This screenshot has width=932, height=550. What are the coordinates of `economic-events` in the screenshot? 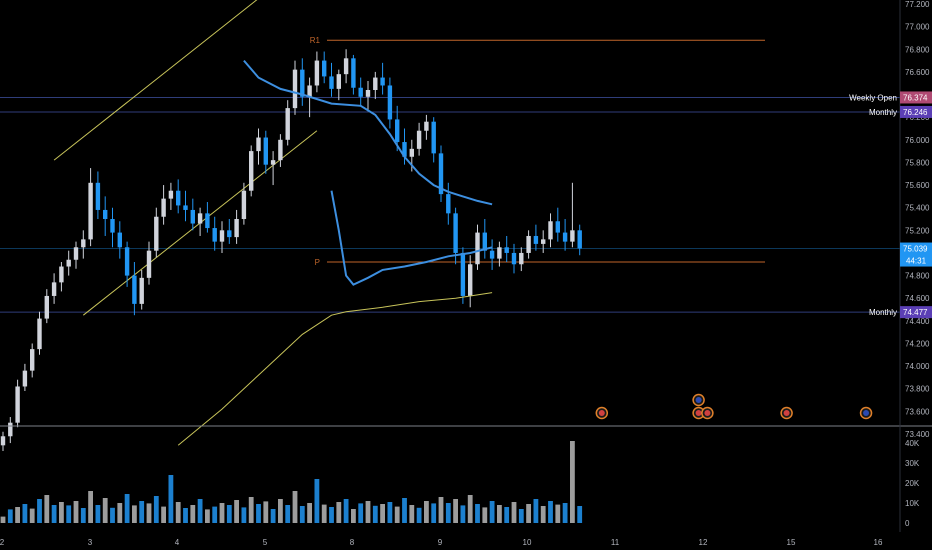 It's located at (734, 406).